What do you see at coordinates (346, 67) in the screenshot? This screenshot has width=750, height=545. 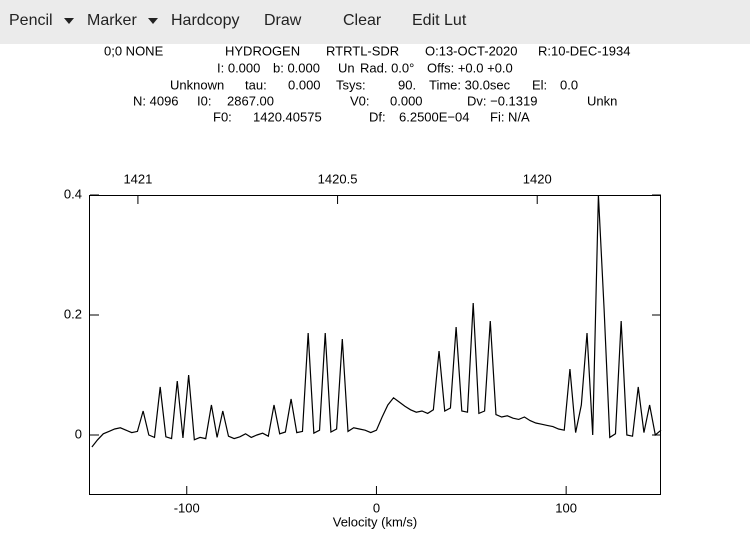 I see `header-field: Un` at bounding box center [346, 67].